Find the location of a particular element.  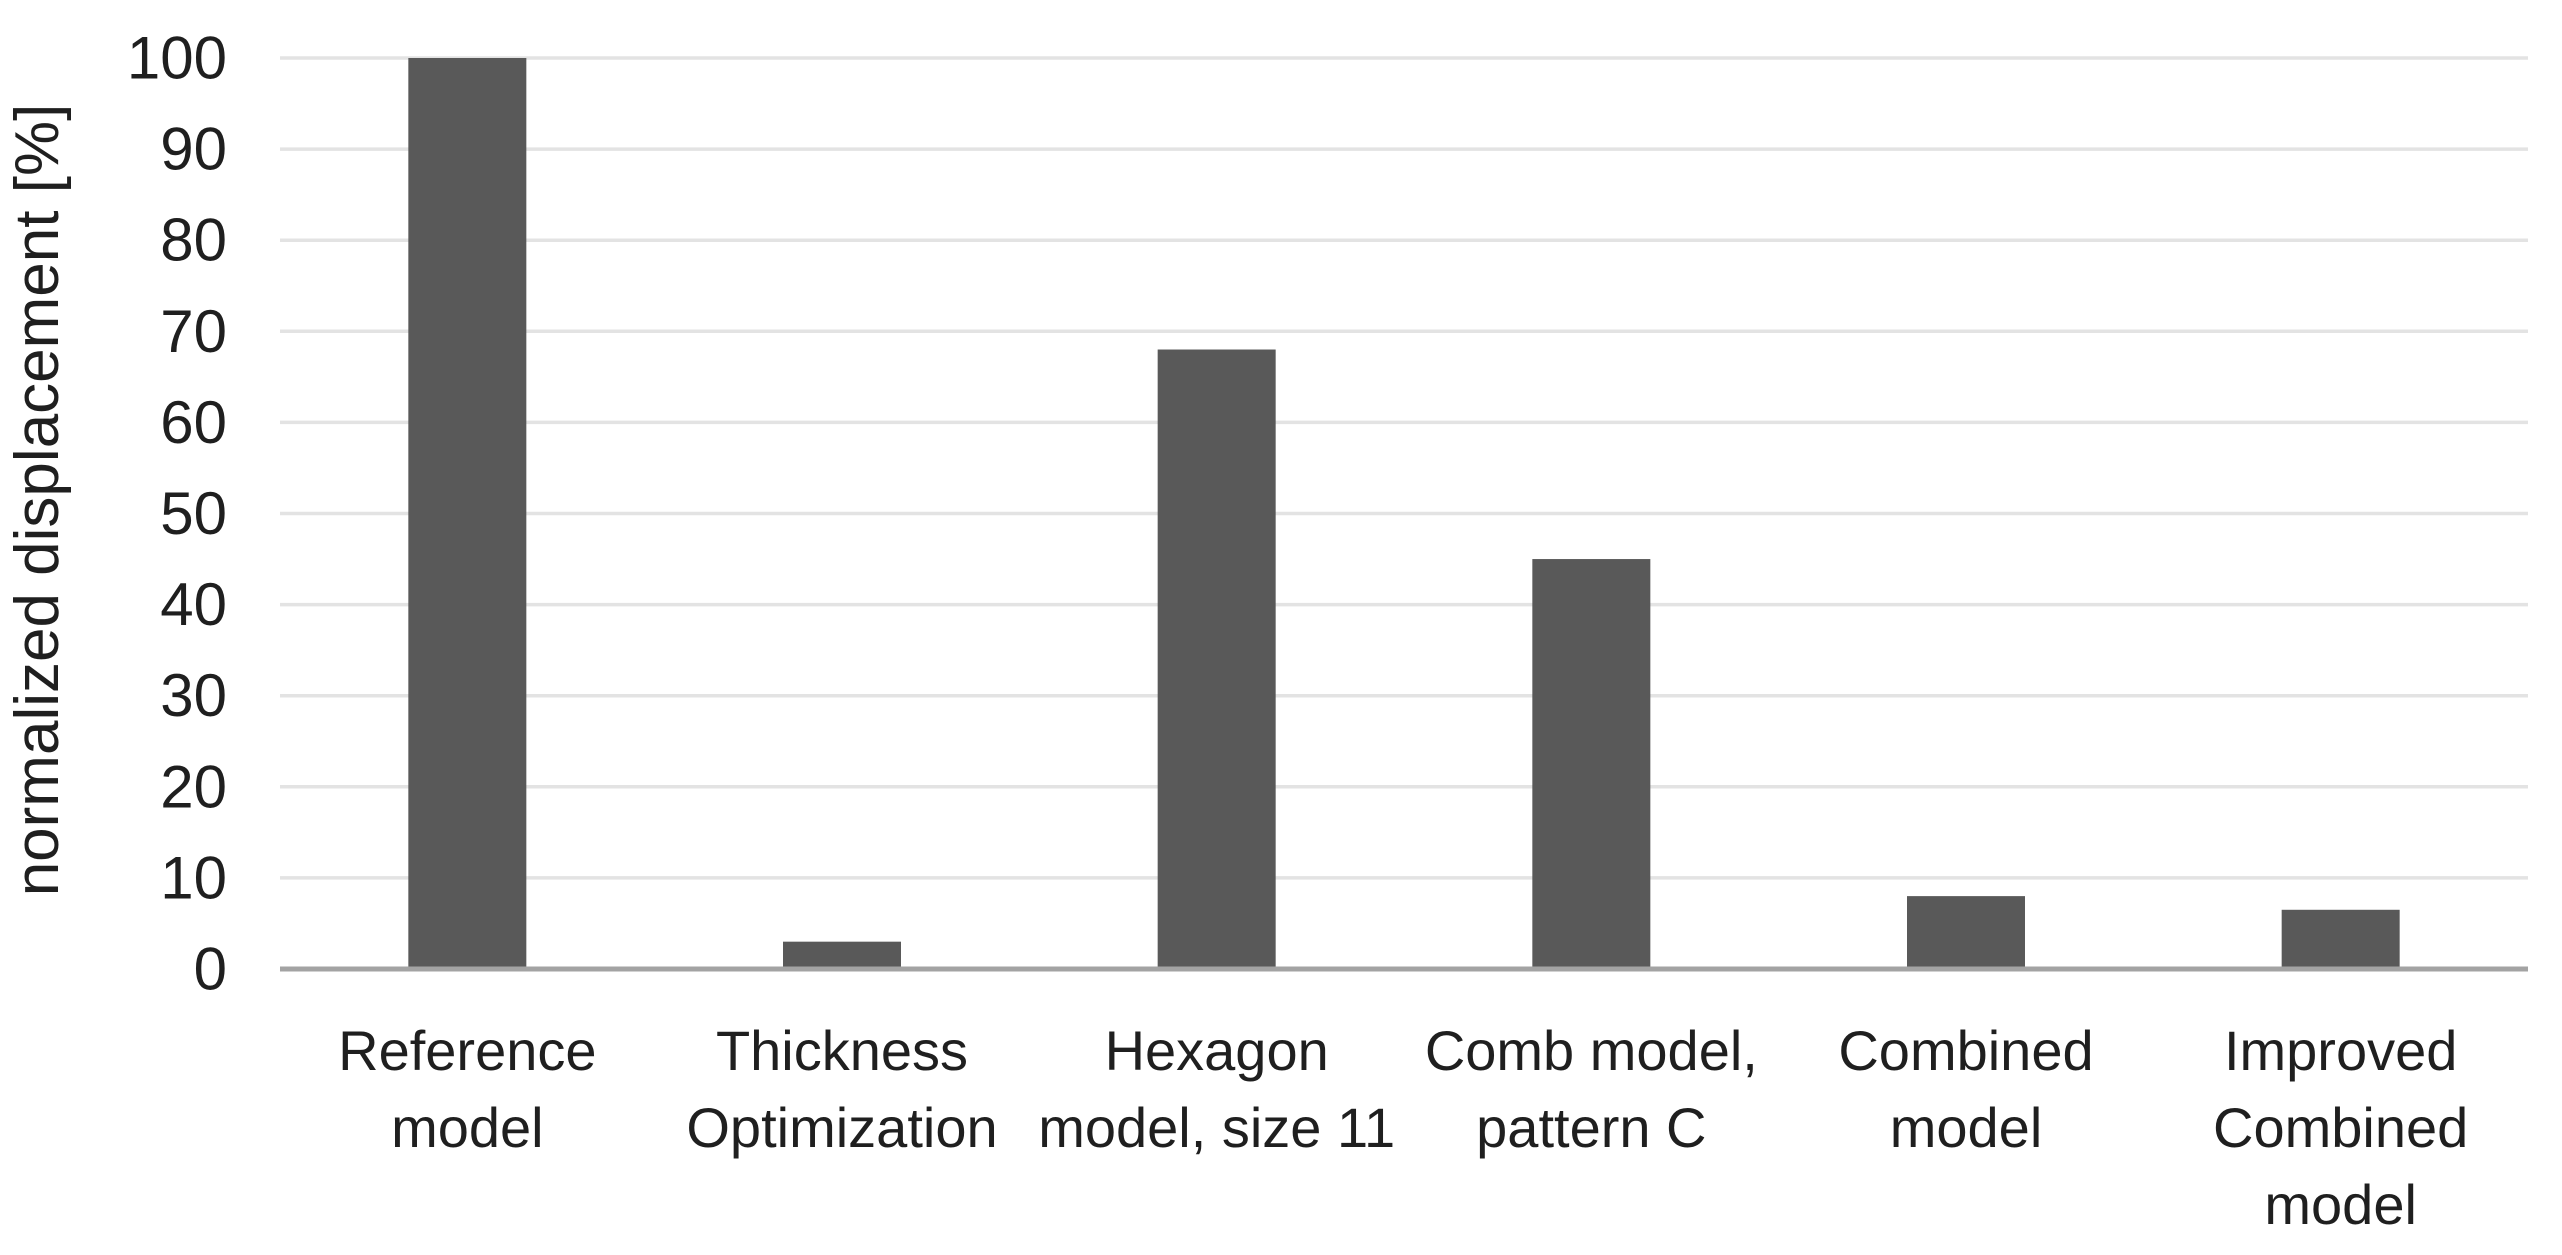

x-category-label-line: model, size 11 is located at coordinates (1216, 1127).